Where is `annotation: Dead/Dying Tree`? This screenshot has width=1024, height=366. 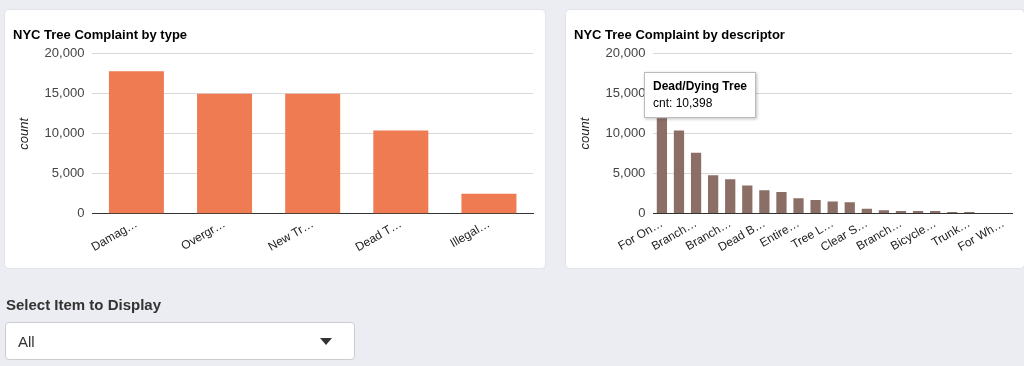
annotation: Dead/Dying Tree is located at coordinates (699, 87).